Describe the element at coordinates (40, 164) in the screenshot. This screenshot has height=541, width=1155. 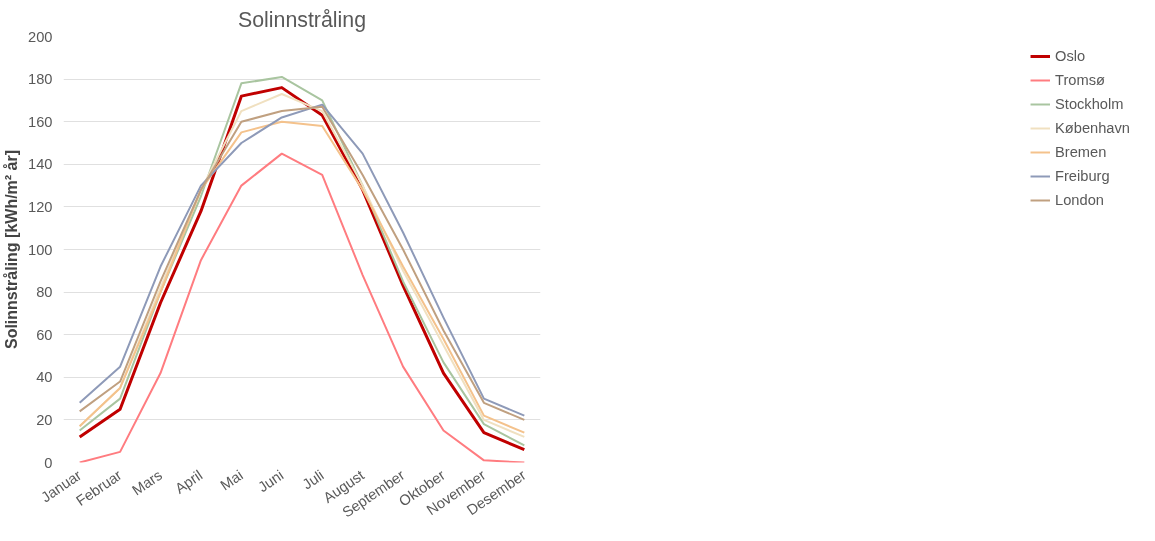
I see `y-tick-label: 140` at that location.